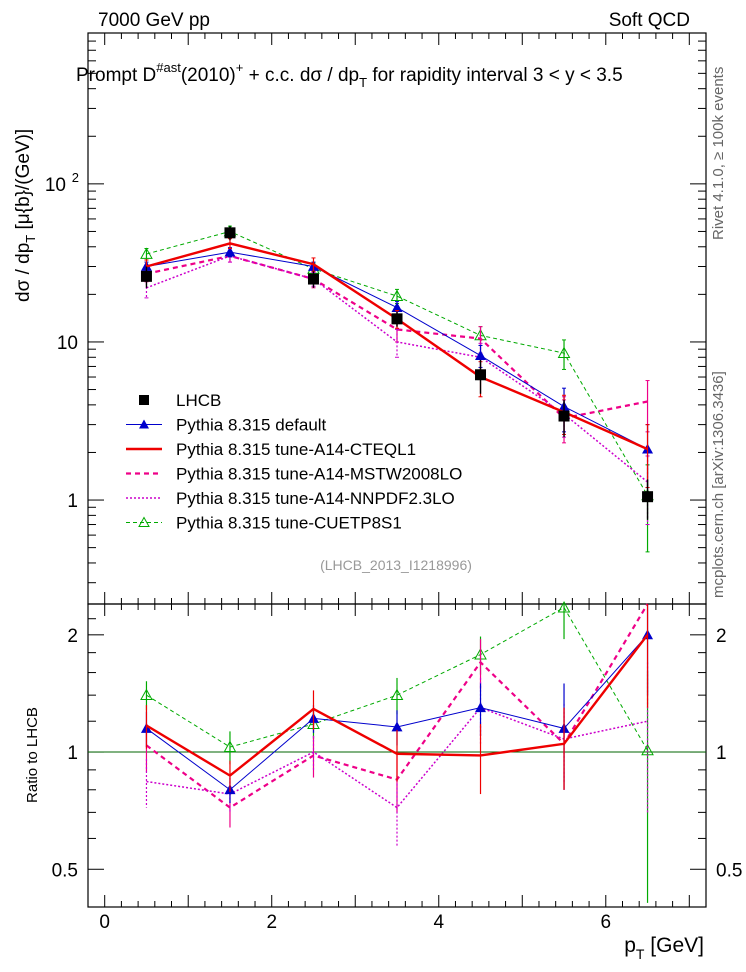 The image size is (746, 972). I want to click on title-sup-ast: #ast, so click(168, 67).